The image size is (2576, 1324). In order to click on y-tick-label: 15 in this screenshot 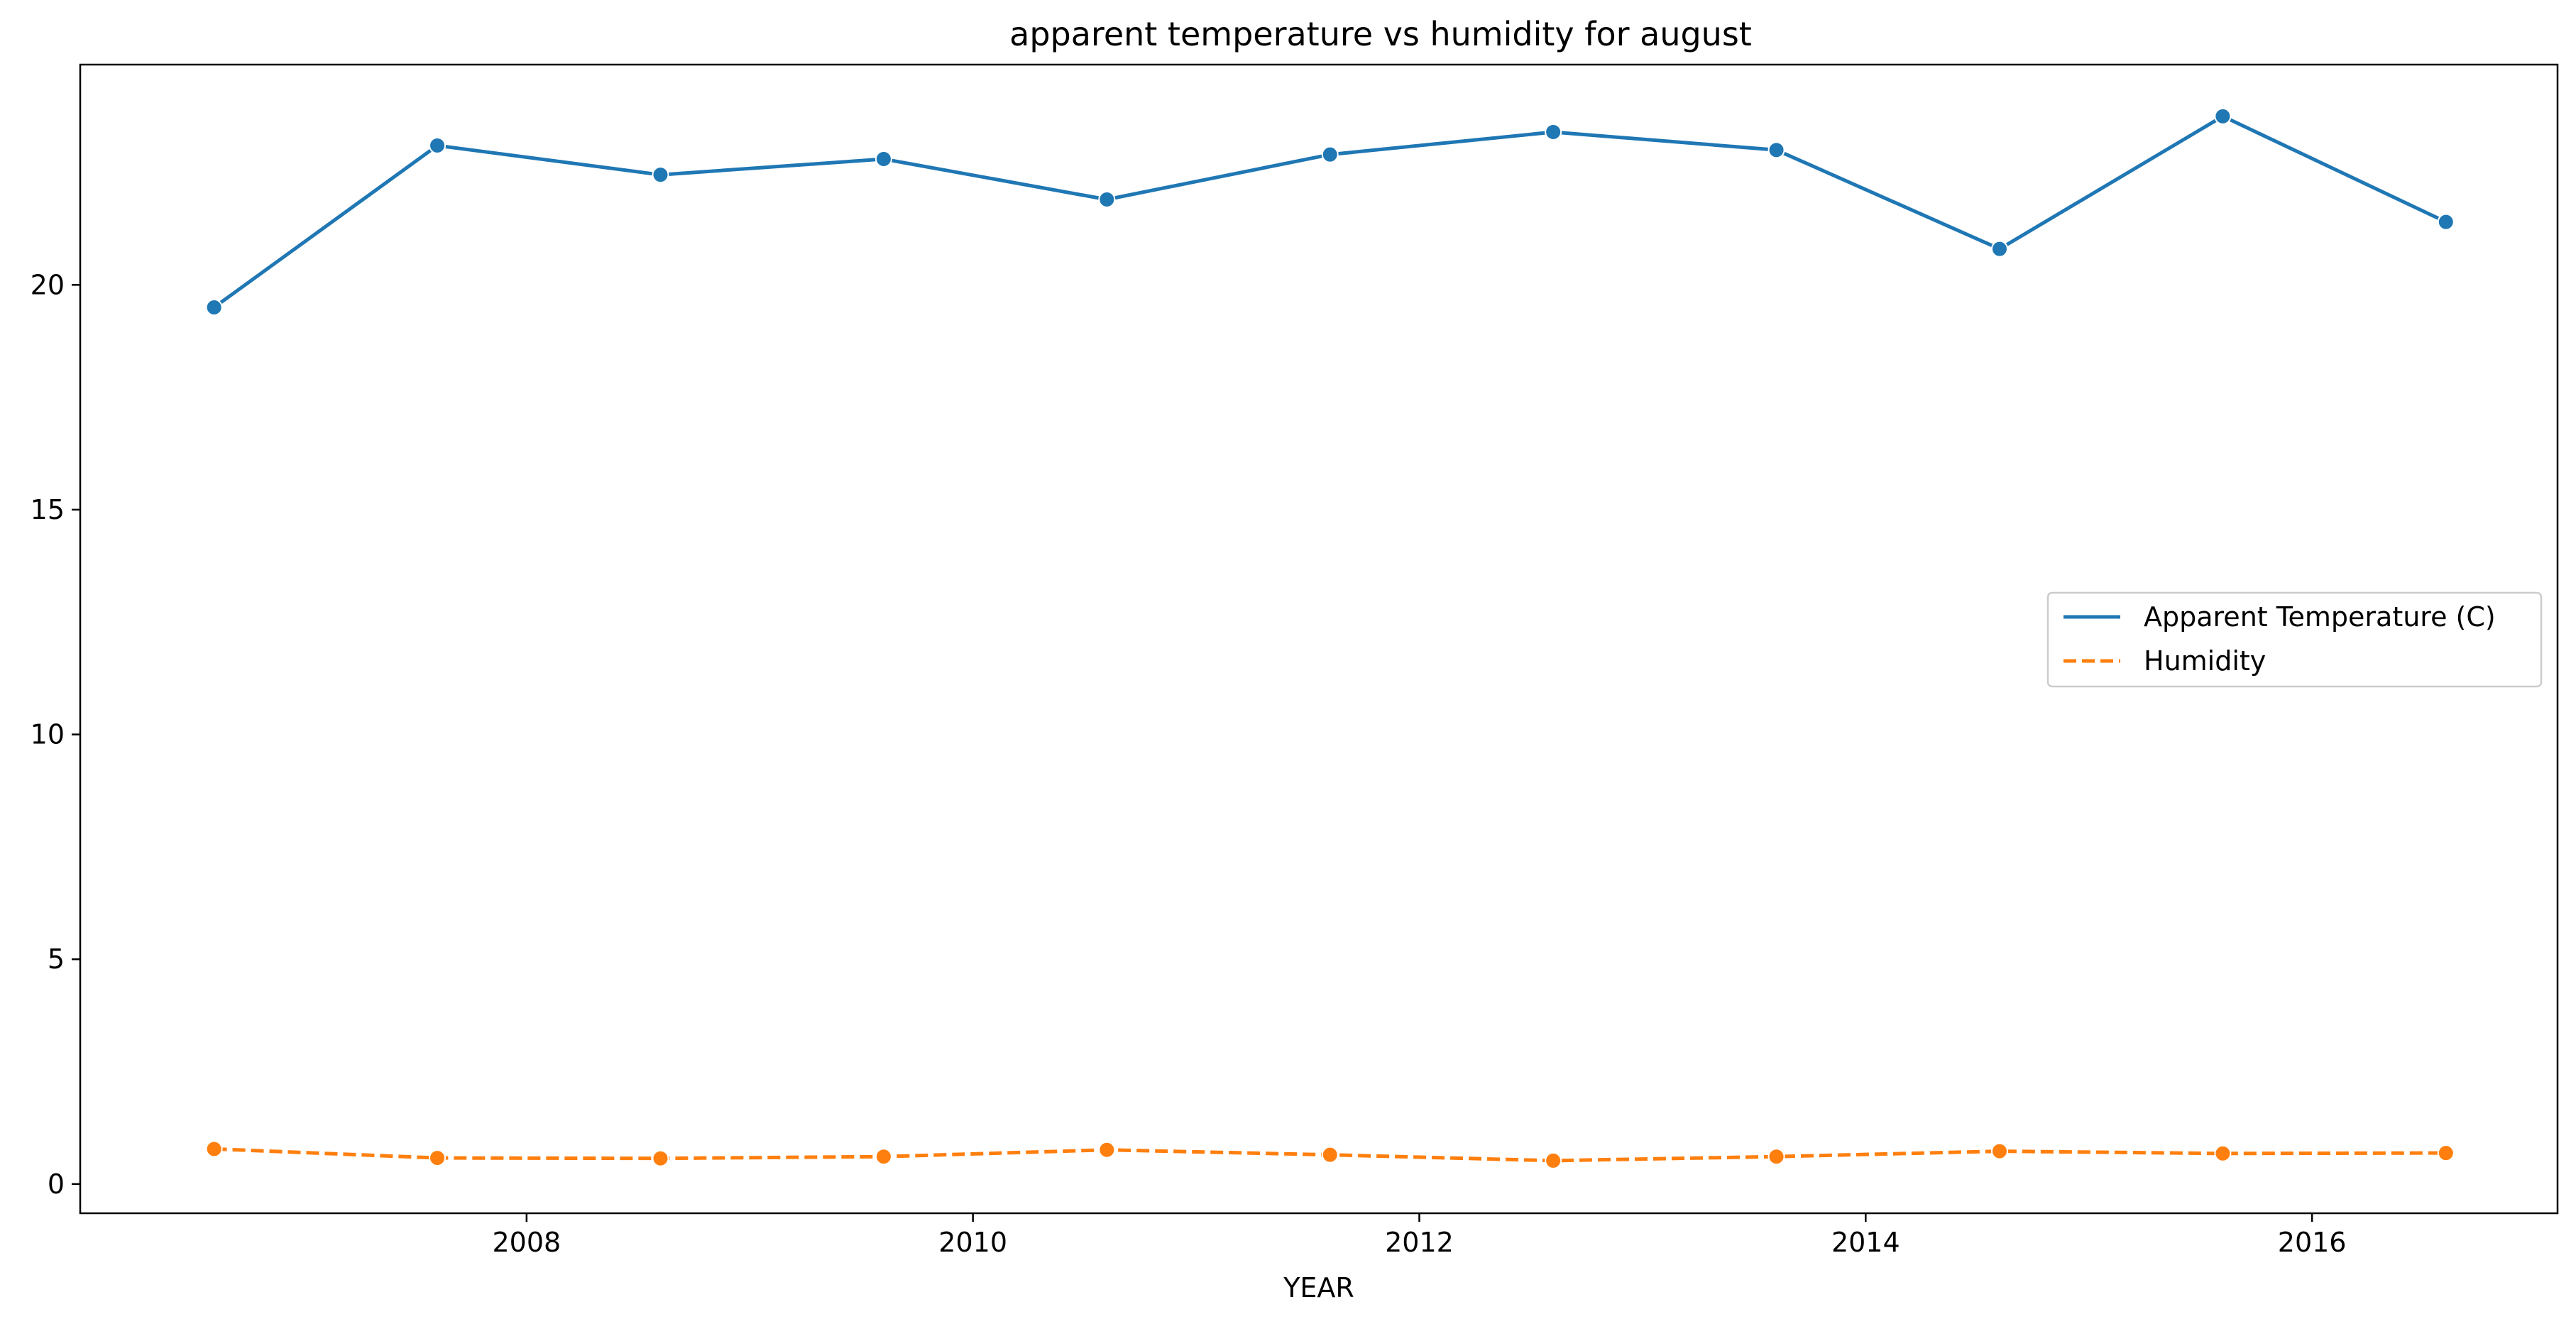, I will do `click(48, 510)`.